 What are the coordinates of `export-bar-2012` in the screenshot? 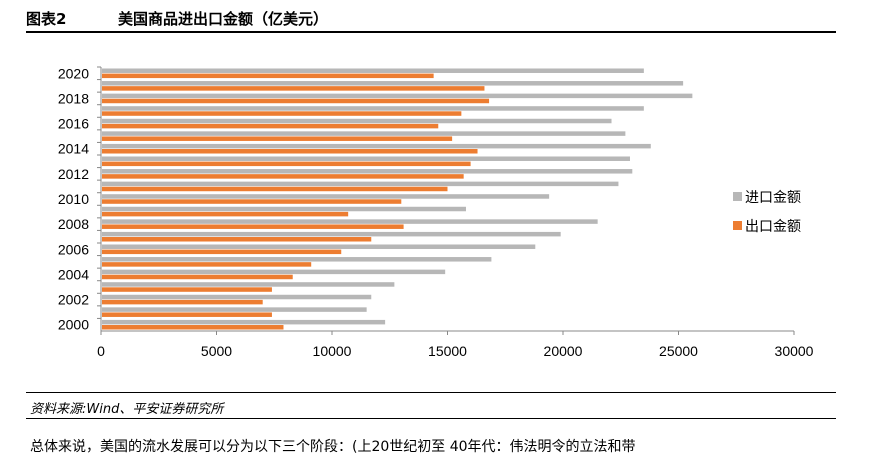 It's located at (283, 176).